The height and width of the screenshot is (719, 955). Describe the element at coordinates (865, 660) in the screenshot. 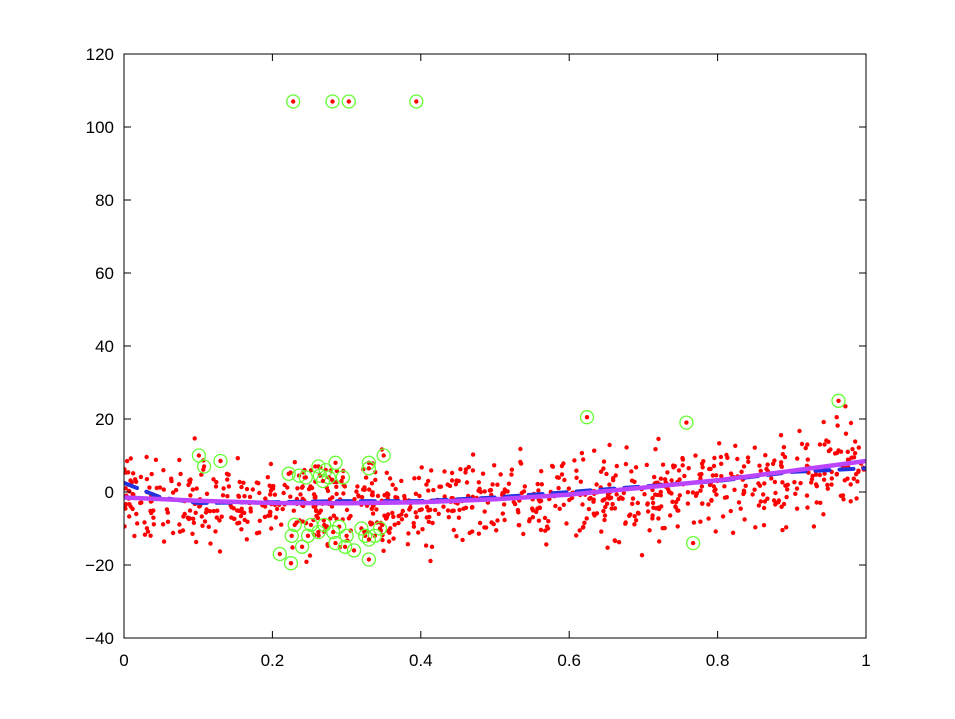

I see `x-tick-label: 1` at that location.